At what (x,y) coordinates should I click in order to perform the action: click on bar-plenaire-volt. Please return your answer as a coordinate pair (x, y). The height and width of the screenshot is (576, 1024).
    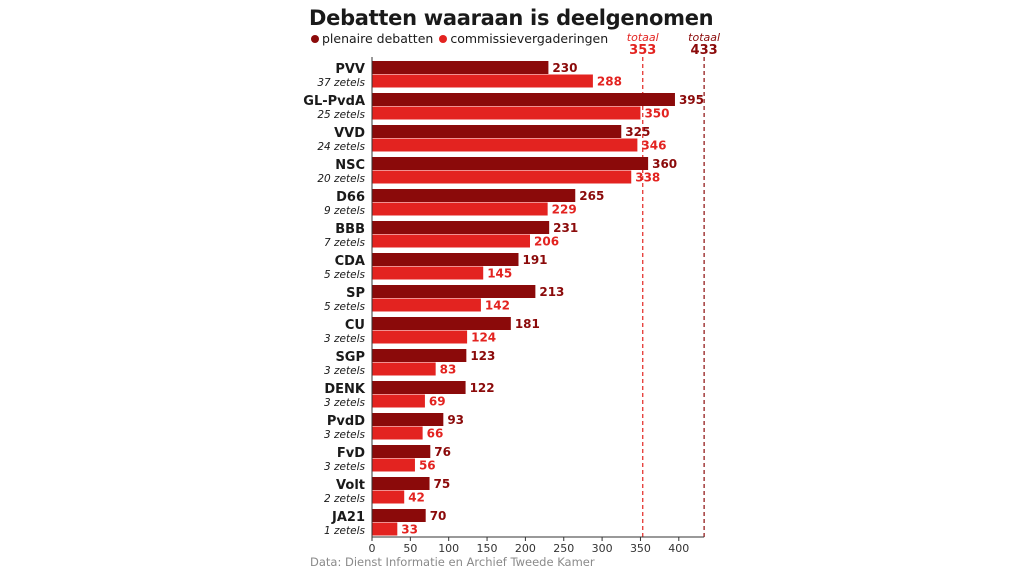
    Looking at the image, I should click on (401, 483).